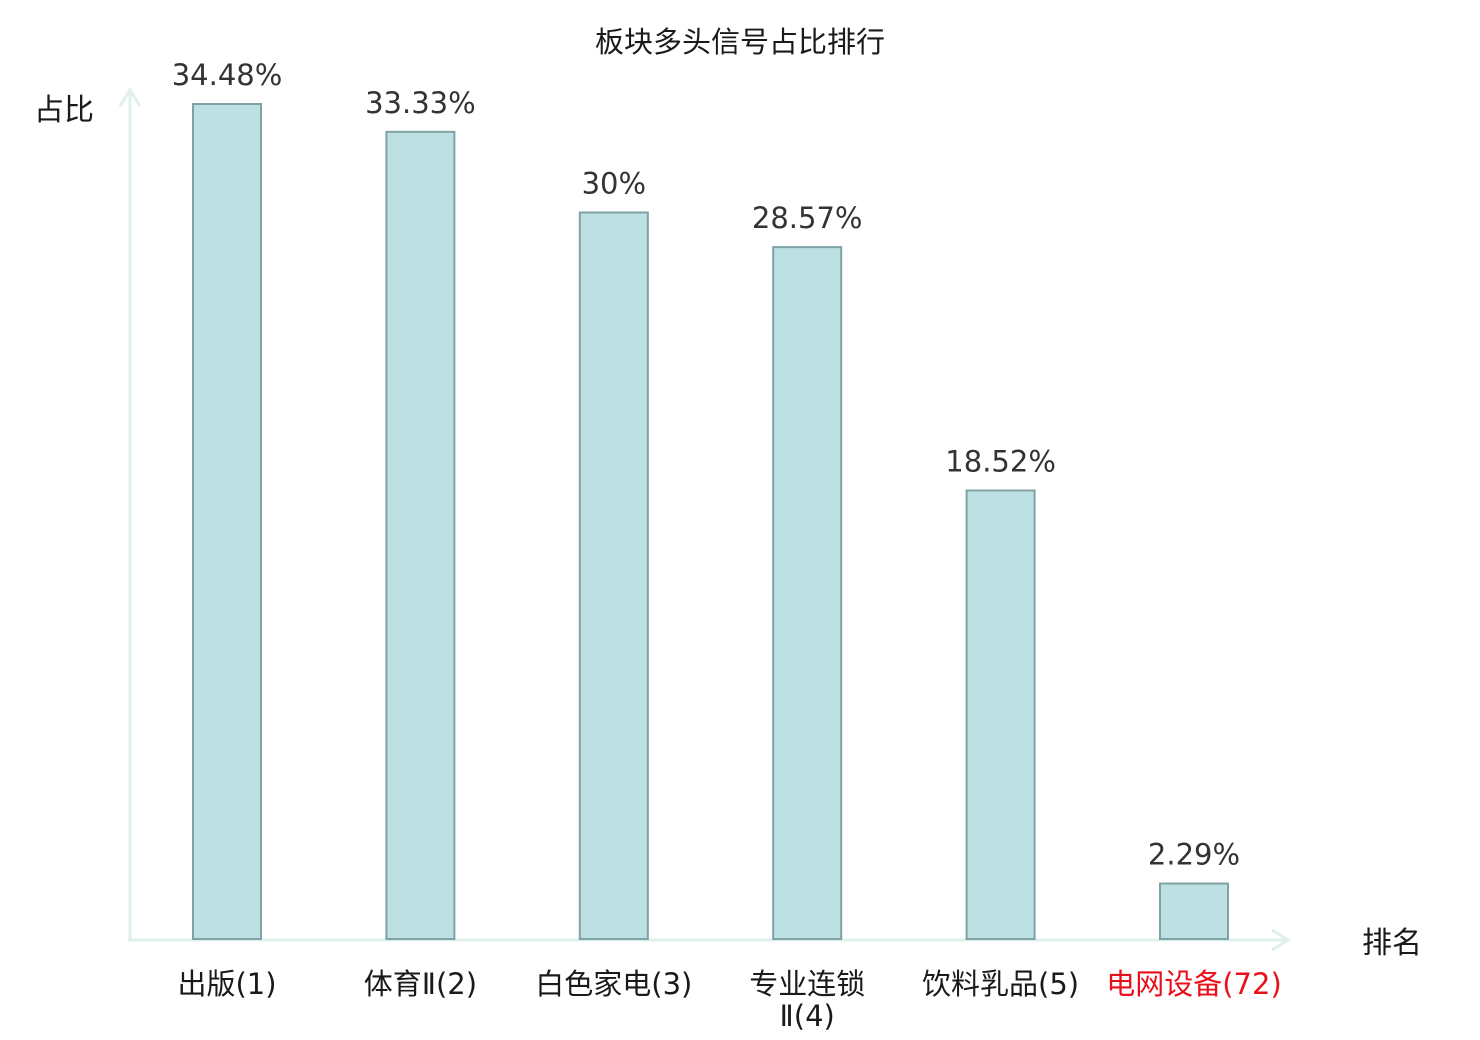 Image resolution: width=1480 pixels, height=1040 pixels. I want to click on x-axis, so click(709, 940).